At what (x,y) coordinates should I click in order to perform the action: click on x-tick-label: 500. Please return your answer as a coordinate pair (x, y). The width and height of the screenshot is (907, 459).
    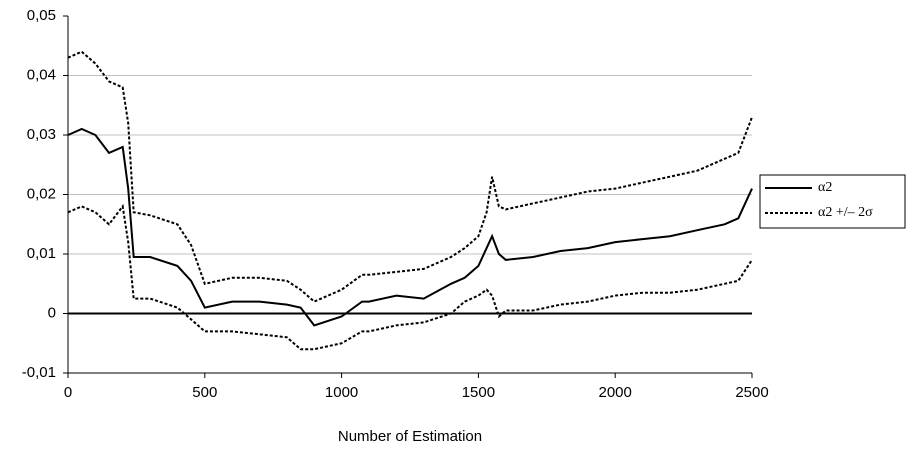
    Looking at the image, I should click on (204, 392).